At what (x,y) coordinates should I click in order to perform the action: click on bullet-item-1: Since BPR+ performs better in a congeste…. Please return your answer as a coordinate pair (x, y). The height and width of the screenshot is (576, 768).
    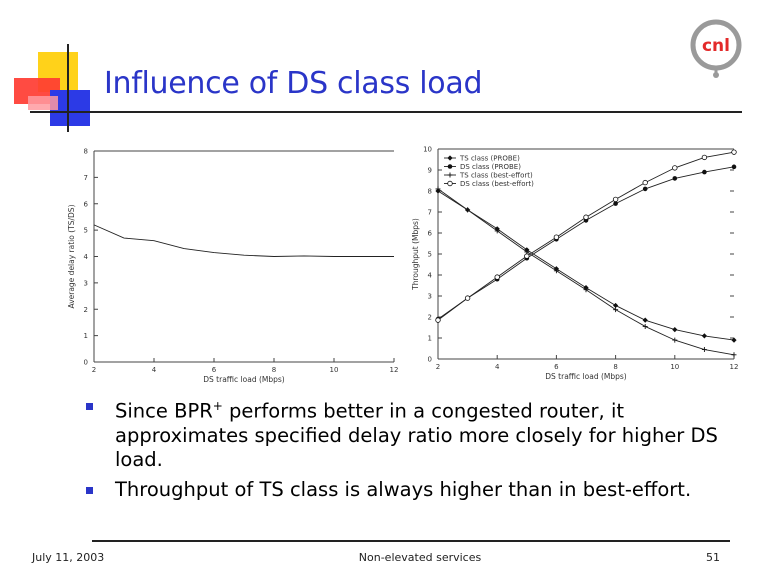
    Looking at the image, I should click on (406, 433).